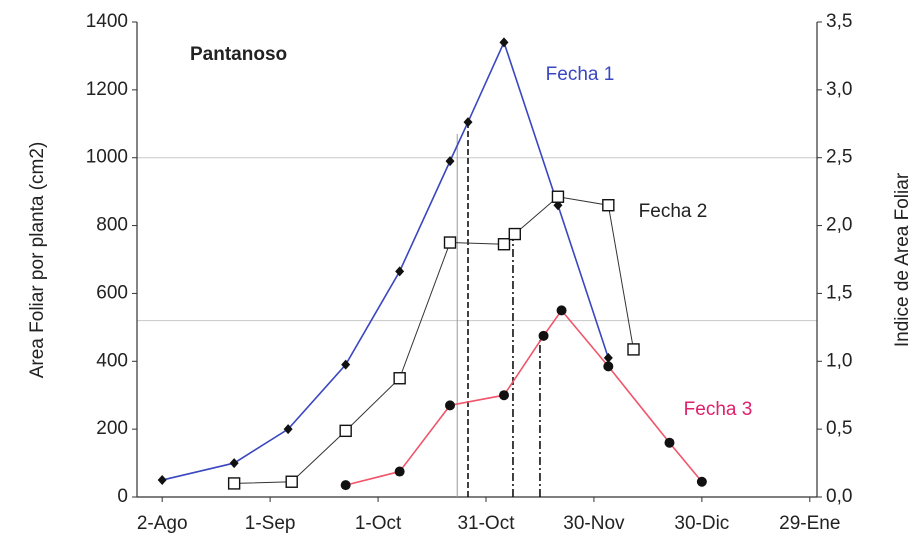 Image resolution: width=922 pixels, height=540 pixels. What do you see at coordinates (902, 259) in the screenshot?
I see `y2-axis-label: Indice de Area Foliar` at bounding box center [902, 259].